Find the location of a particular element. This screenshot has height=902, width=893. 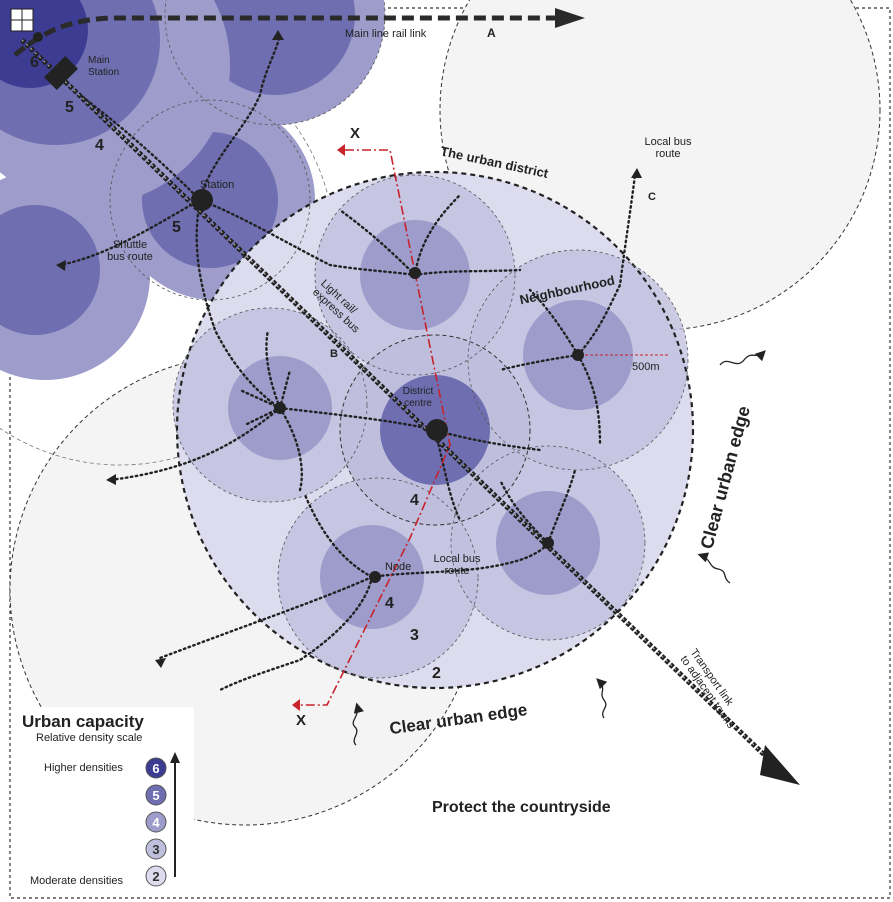

legend-moderate: Moderate densities is located at coordinates (76, 881).